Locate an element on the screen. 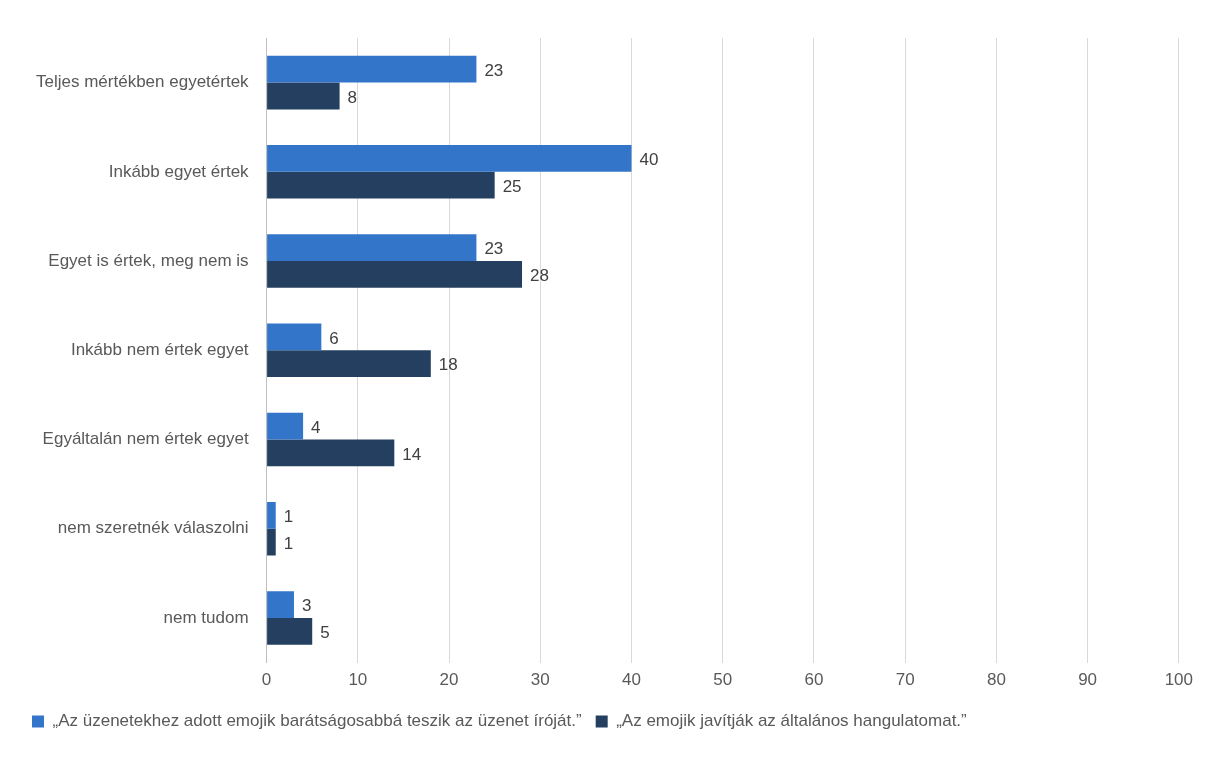 This screenshot has height=758, width=1209. data-label: 18 is located at coordinates (448, 365).